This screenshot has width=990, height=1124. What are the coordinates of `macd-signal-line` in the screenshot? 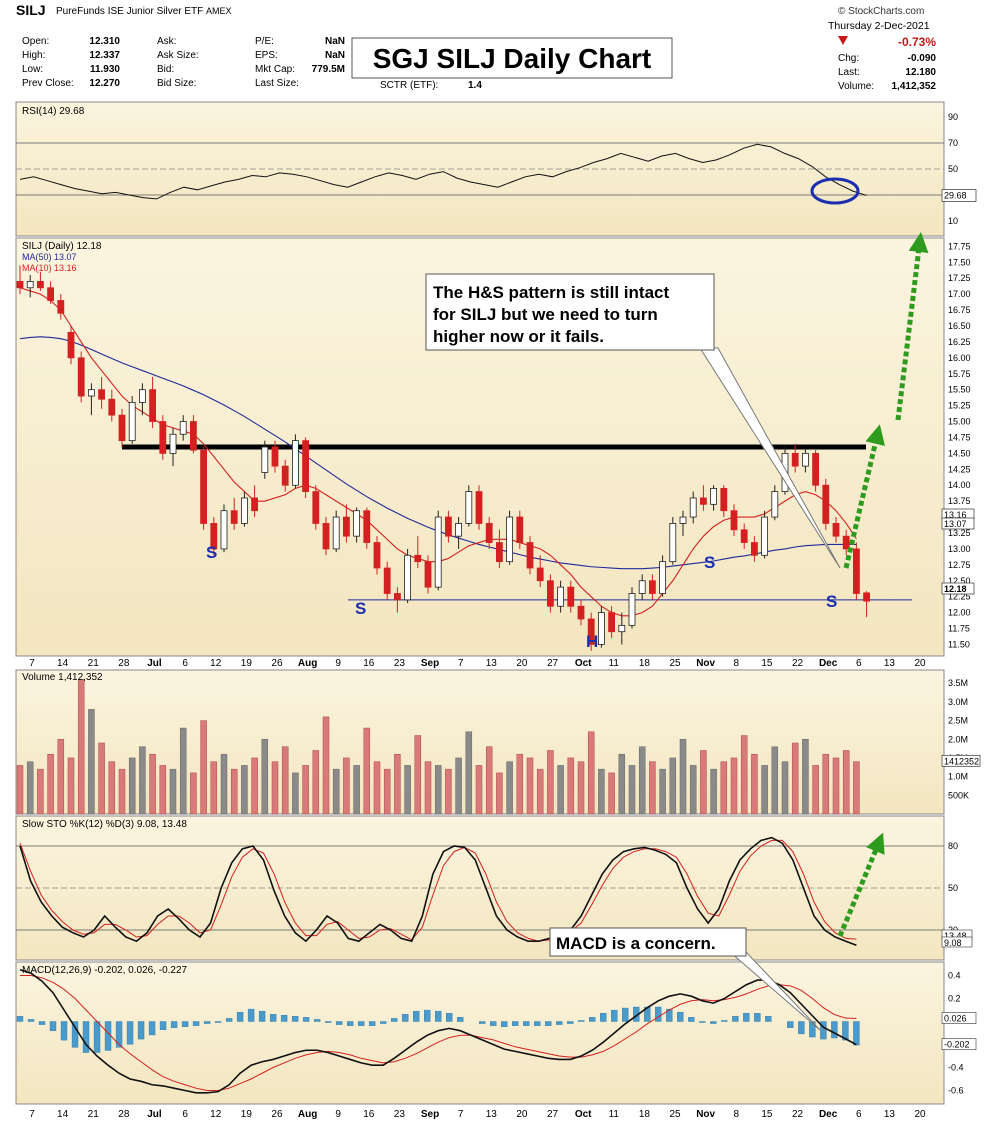 It's located at (438, 1033).